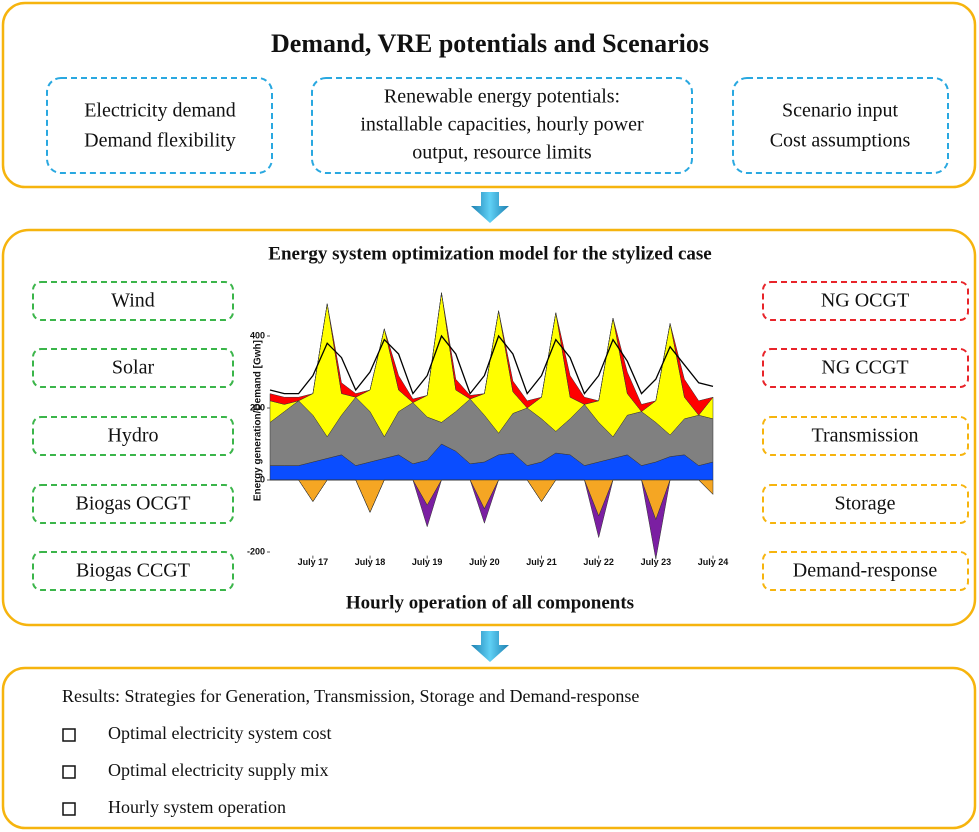 The height and width of the screenshot is (832, 979). I want to click on component-label: Demand-response, so click(865, 571).